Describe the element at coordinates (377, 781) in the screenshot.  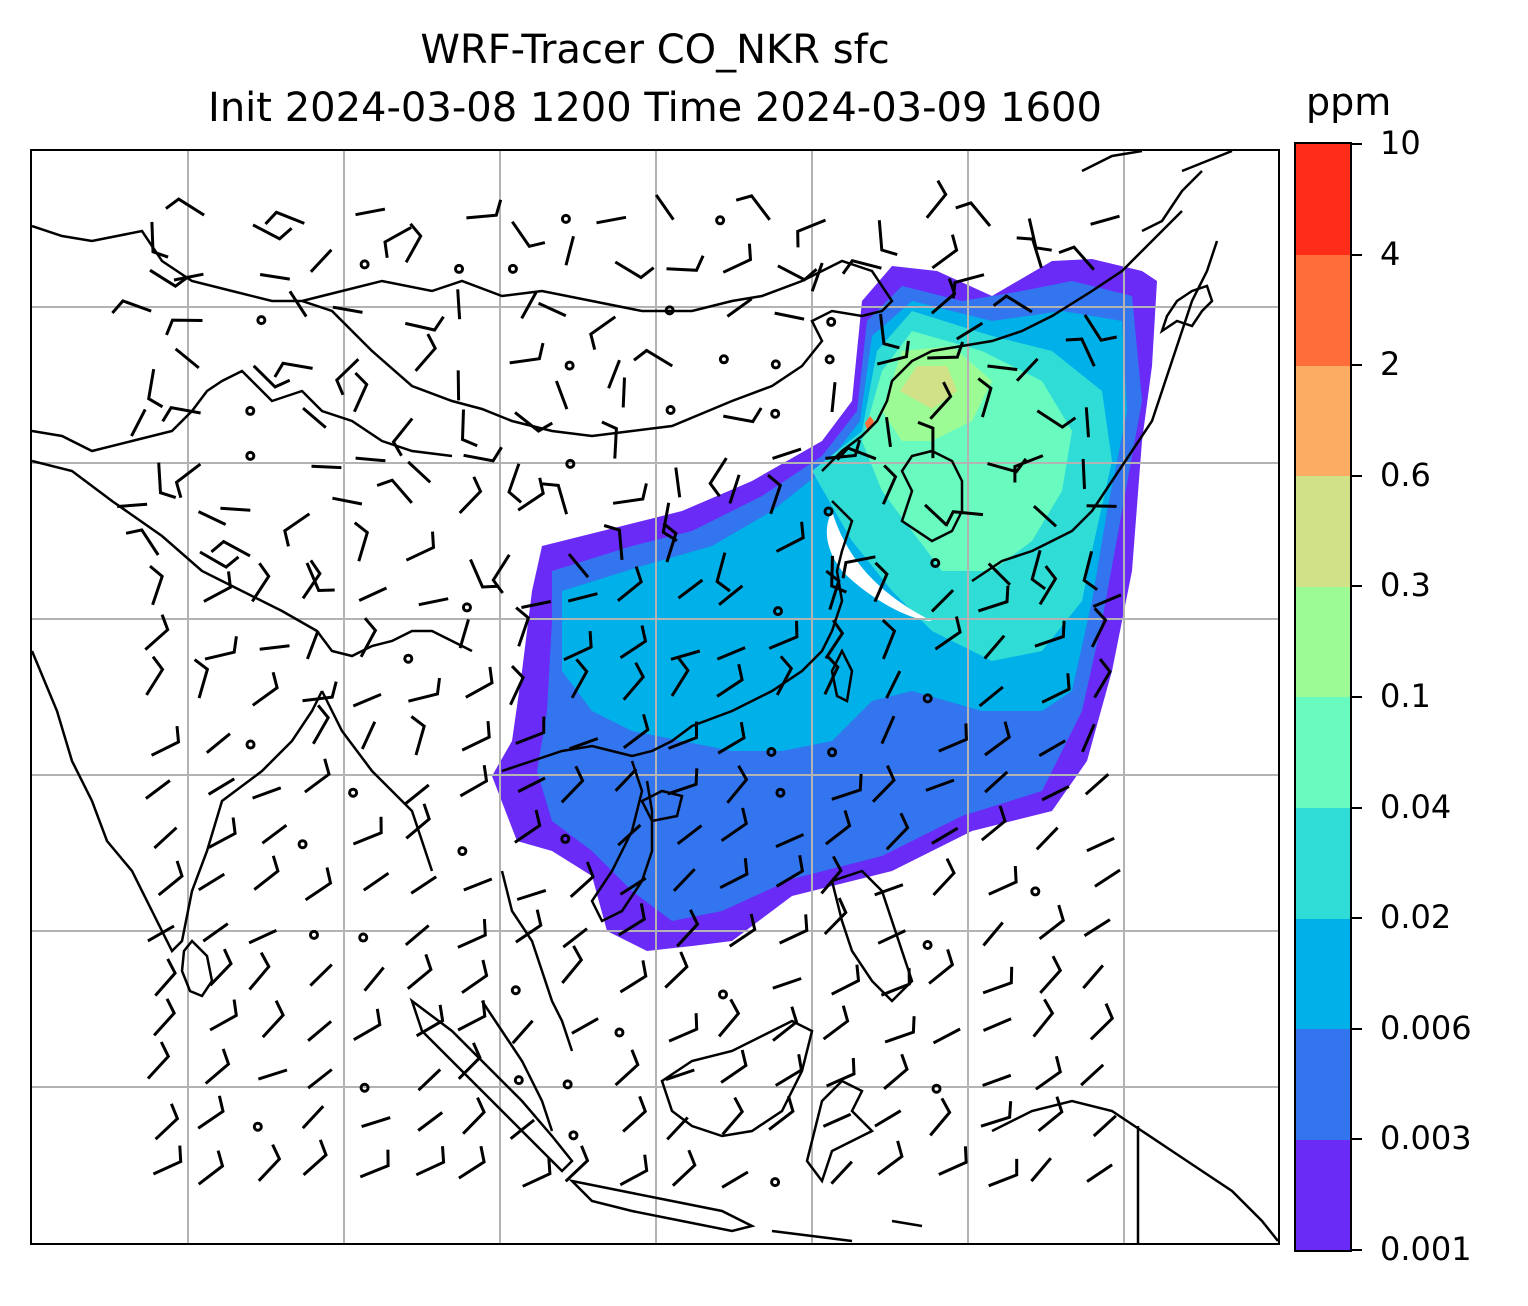
I see `bay-of-bengal-coast` at that location.